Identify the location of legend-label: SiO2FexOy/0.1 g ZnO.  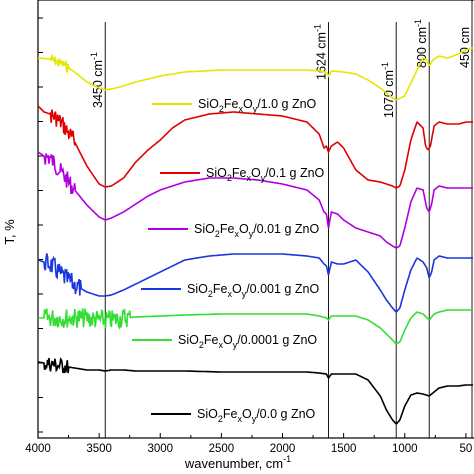
(265, 174).